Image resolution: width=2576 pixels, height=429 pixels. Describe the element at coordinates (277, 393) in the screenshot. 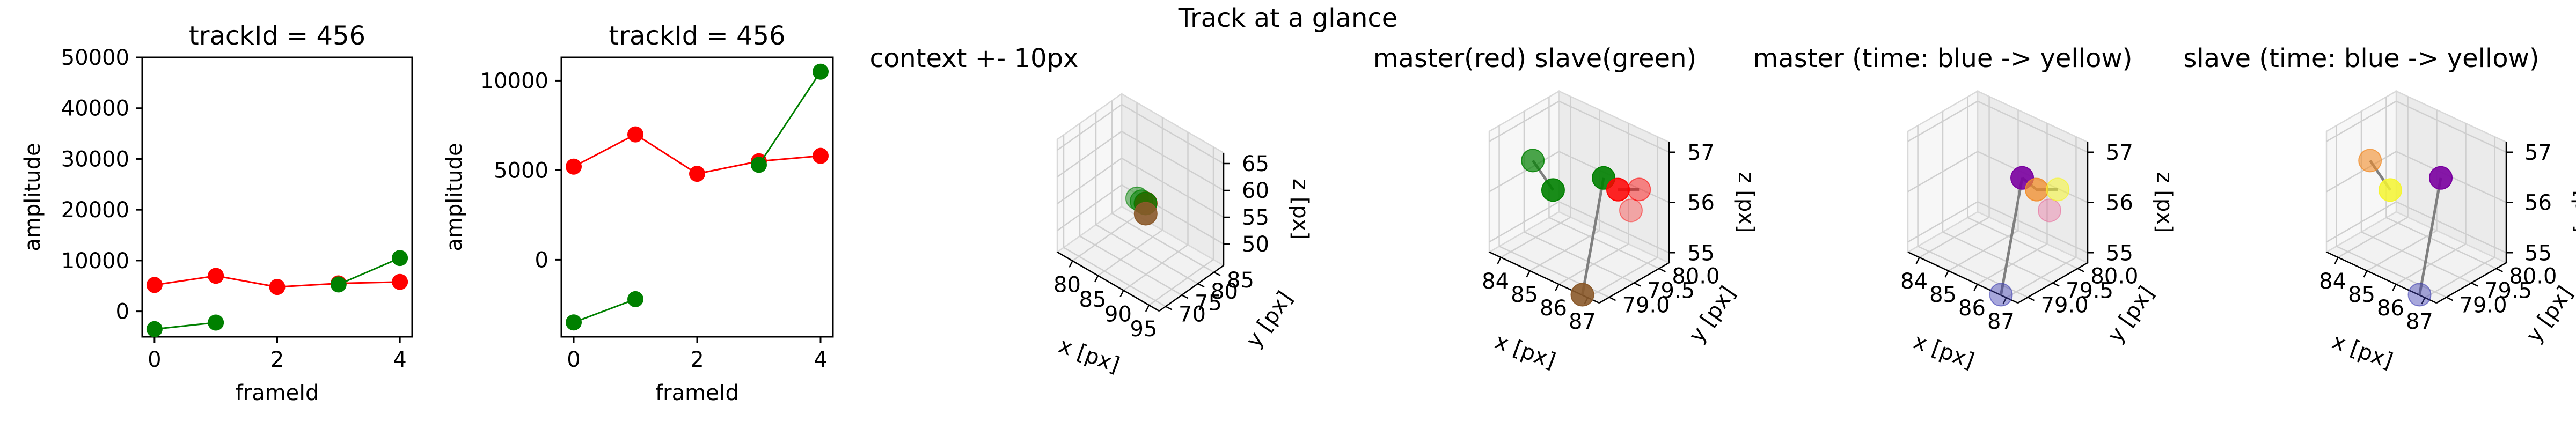

I see `x-axis-label: frameId` at that location.